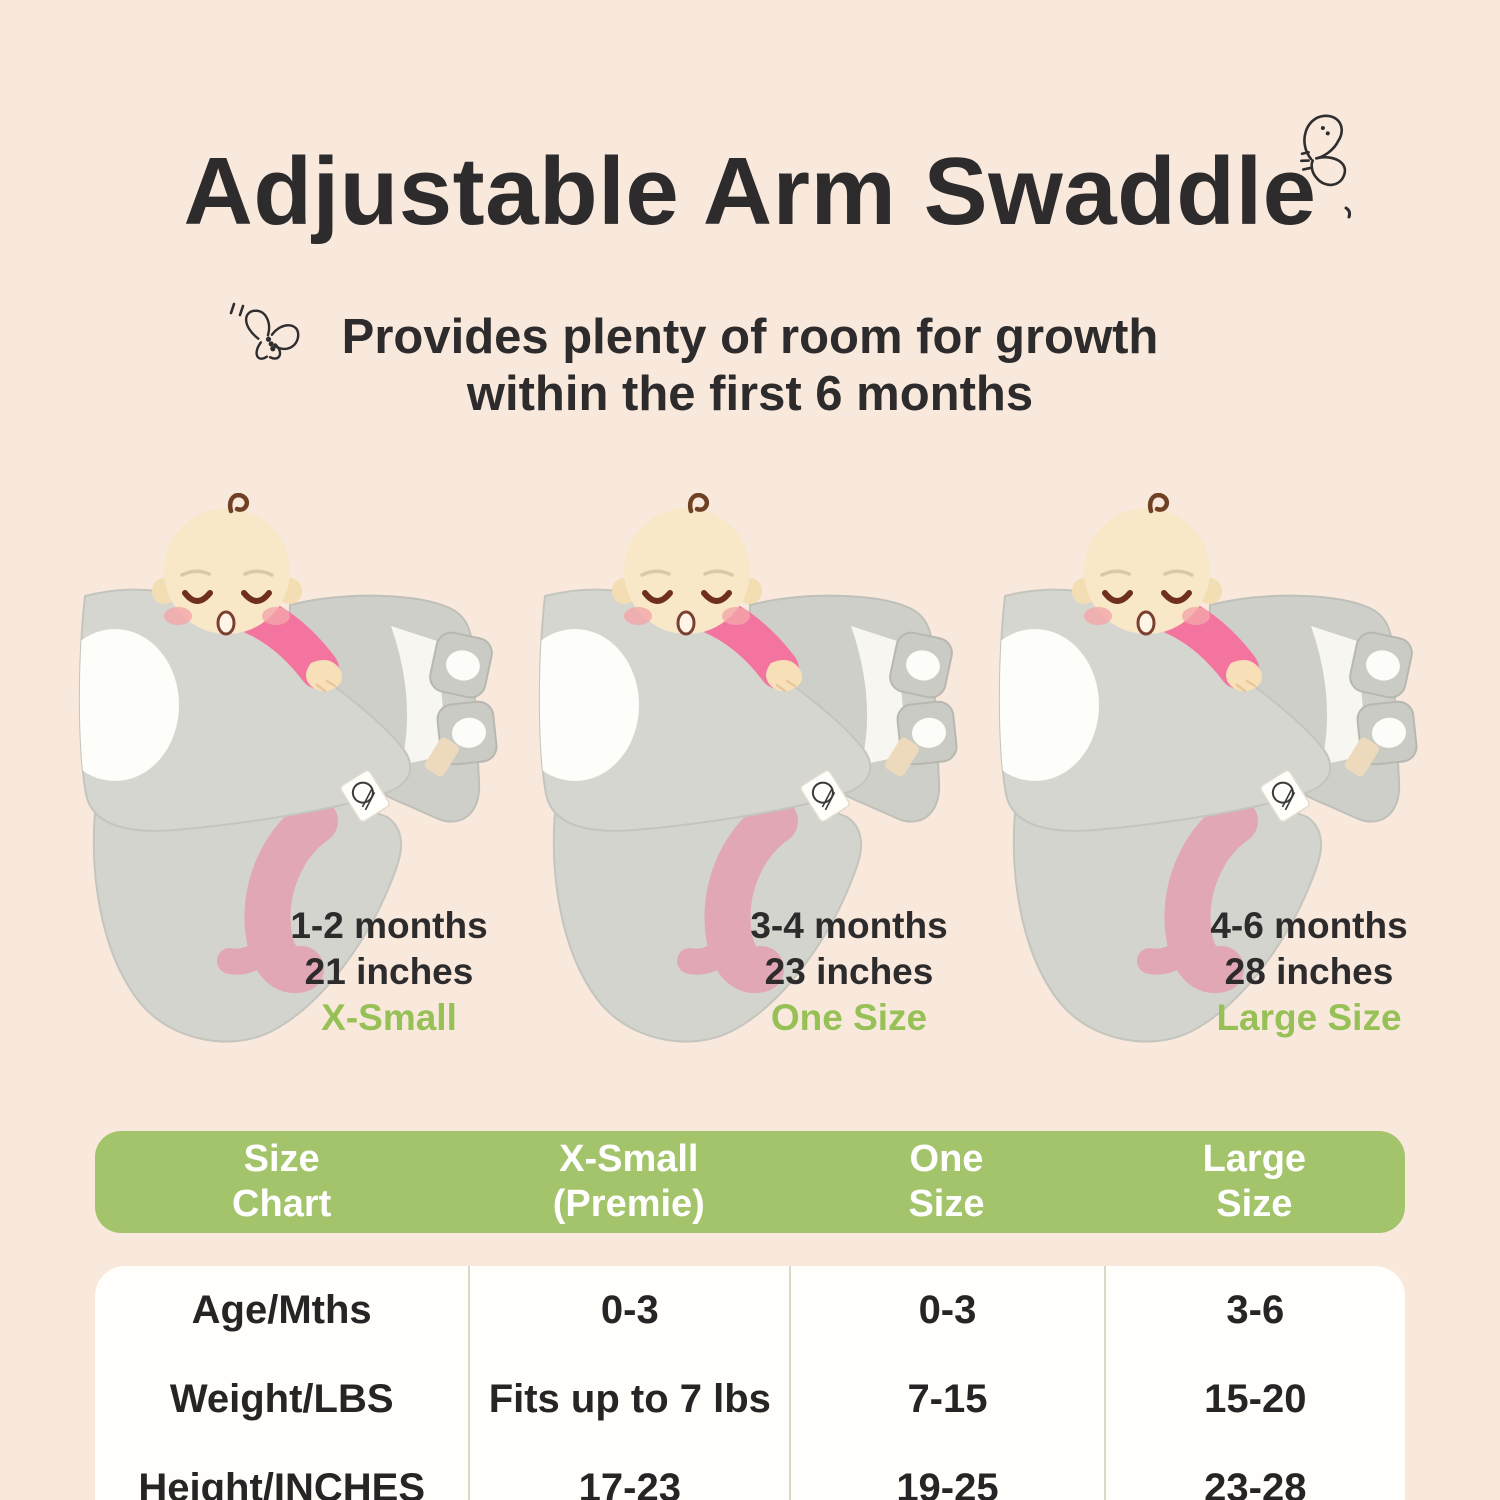 The height and width of the screenshot is (1500, 1500). I want to click on table-cell: Fits up to 7 lbs, so click(628, 1399).